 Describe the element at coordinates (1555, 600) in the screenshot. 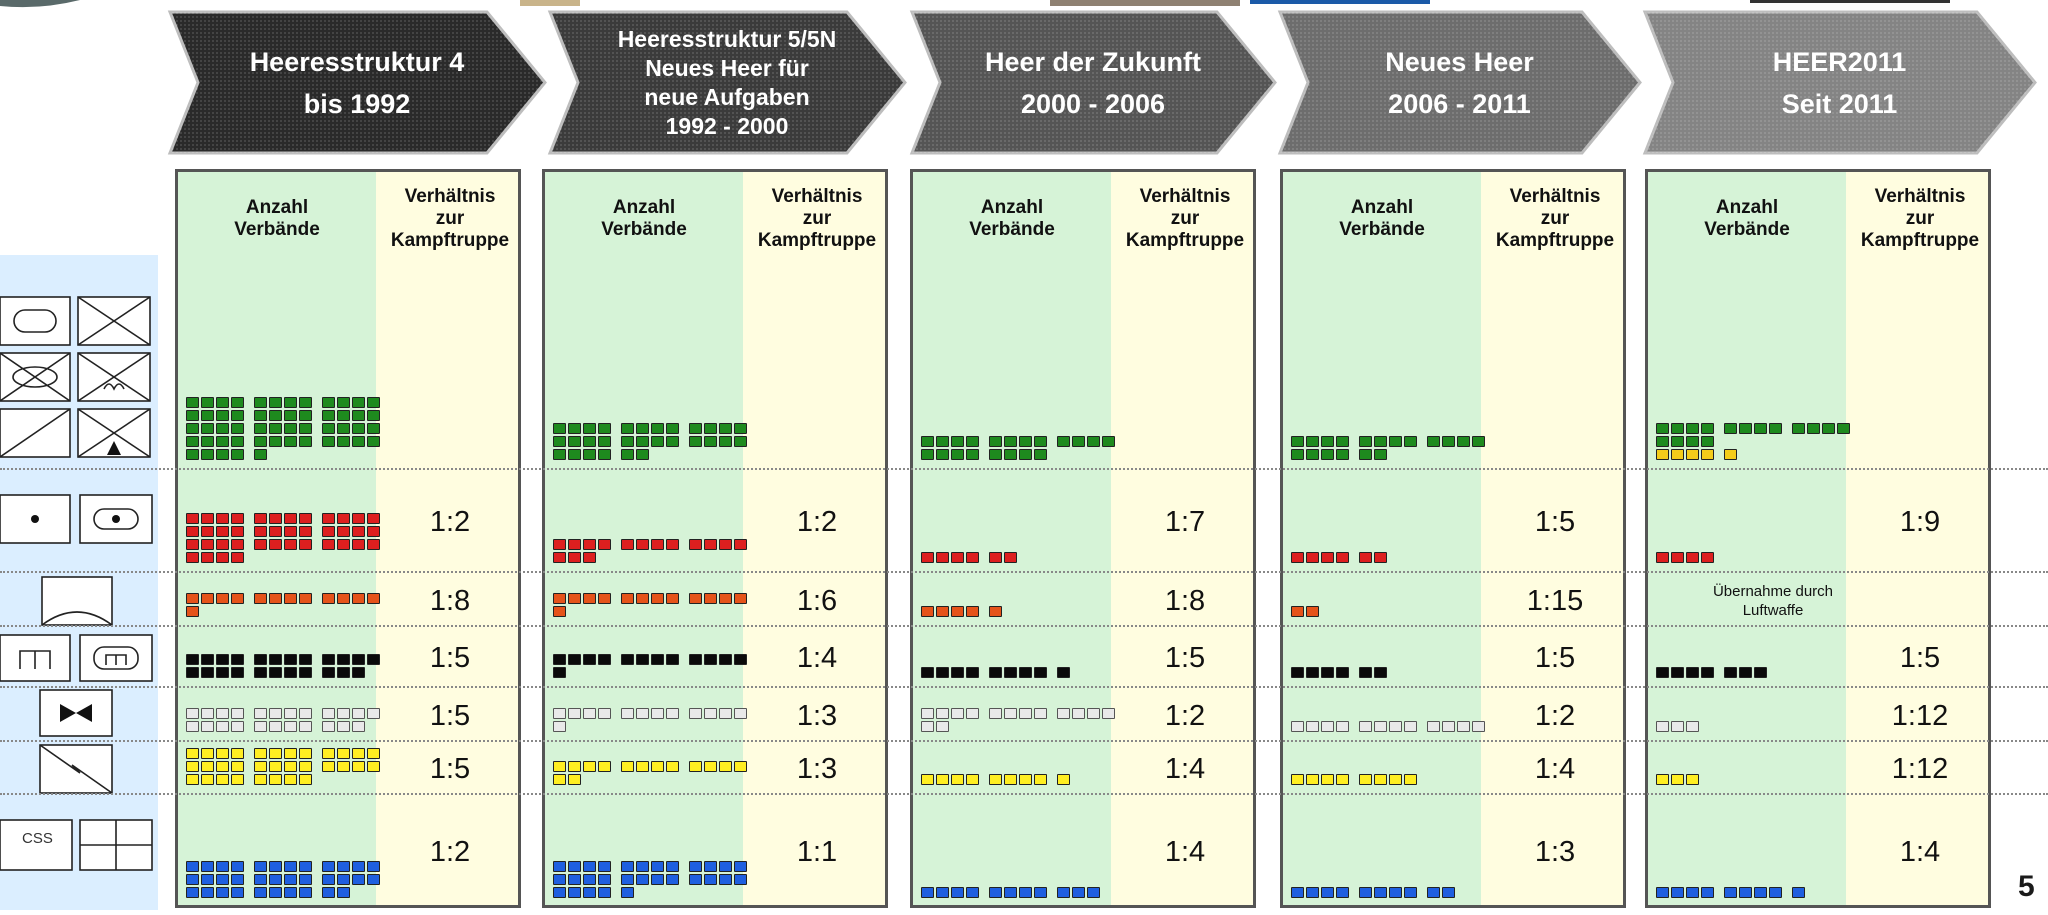

I see `ratio-value: 1:15` at that location.